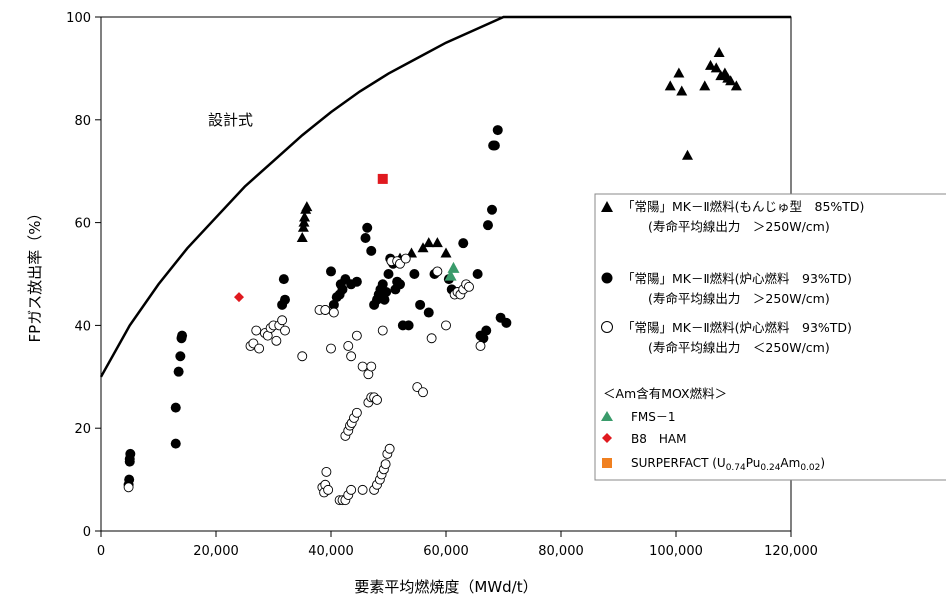 The height and width of the screenshot is (600, 946). Describe the element at coordinates (743, 206) in the screenshot. I see `legend-label-1: 「常陽」MK－Ⅱ燃料(もんじゅ型 85%TD)` at that location.